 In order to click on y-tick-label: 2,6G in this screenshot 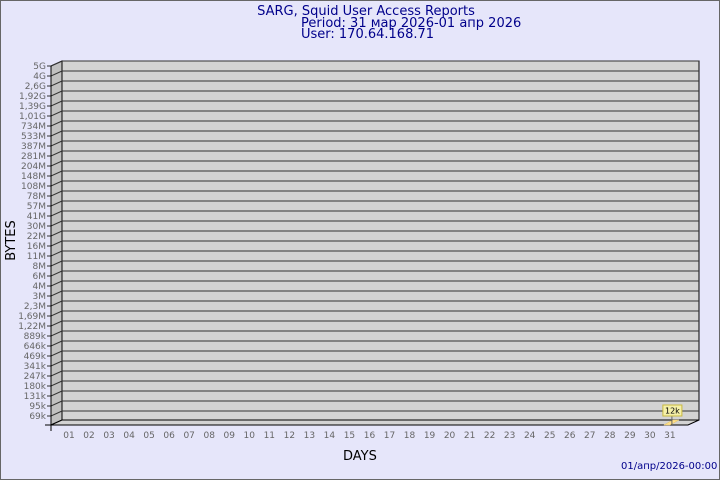, I will do `click(35, 87)`.